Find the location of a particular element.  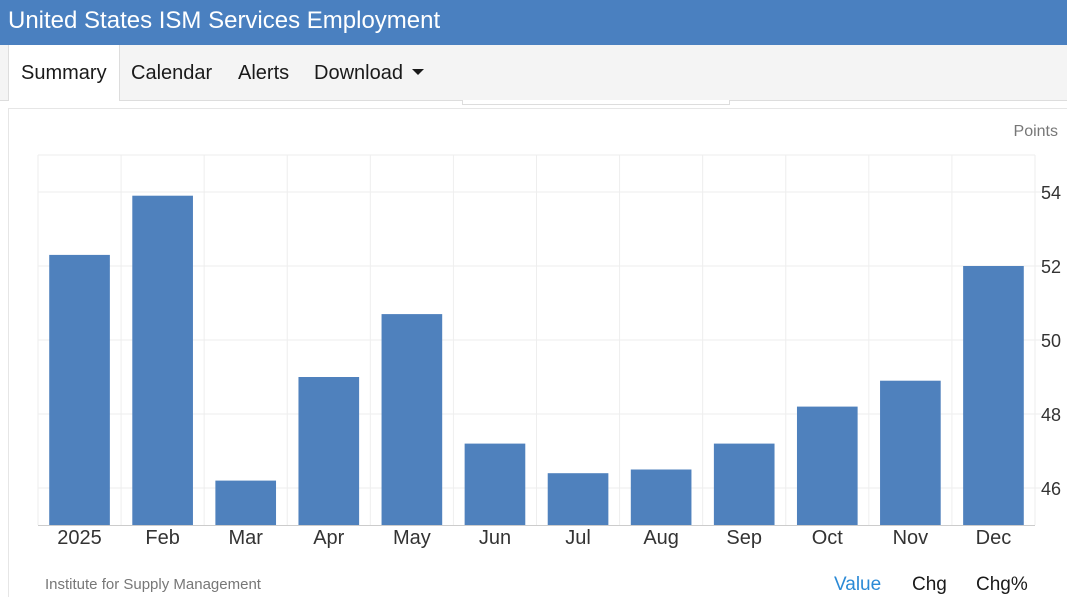

y-tick-label: 50 is located at coordinates (1051, 341).